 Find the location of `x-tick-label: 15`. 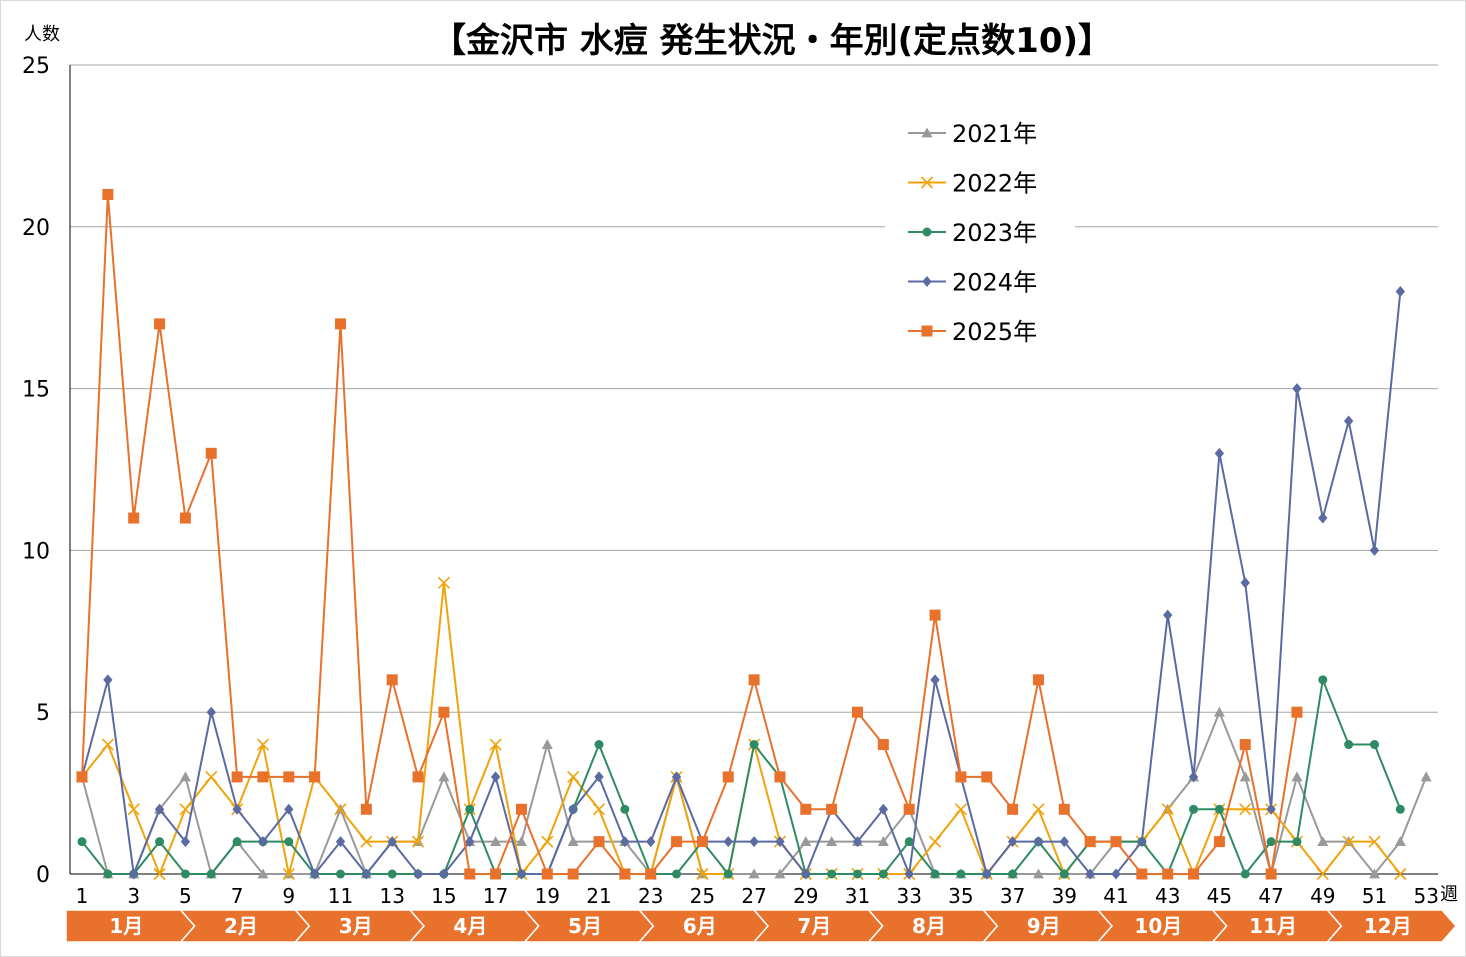

x-tick-label: 15 is located at coordinates (443, 896).